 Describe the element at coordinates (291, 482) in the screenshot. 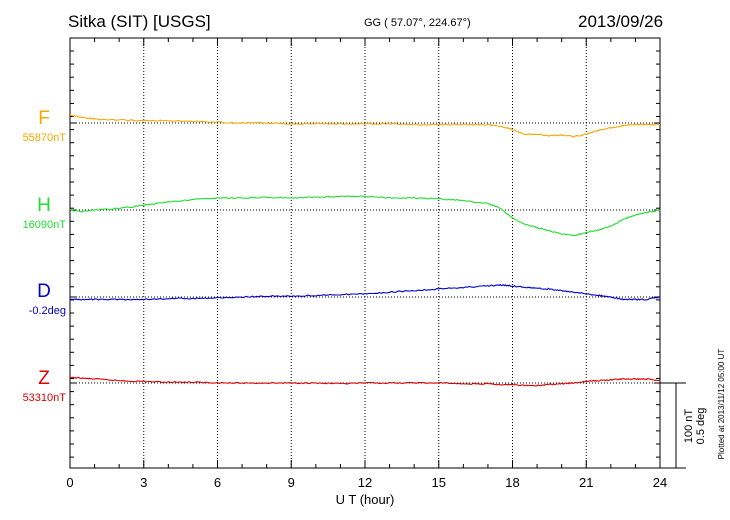

I see `x-tick-label: 9` at that location.